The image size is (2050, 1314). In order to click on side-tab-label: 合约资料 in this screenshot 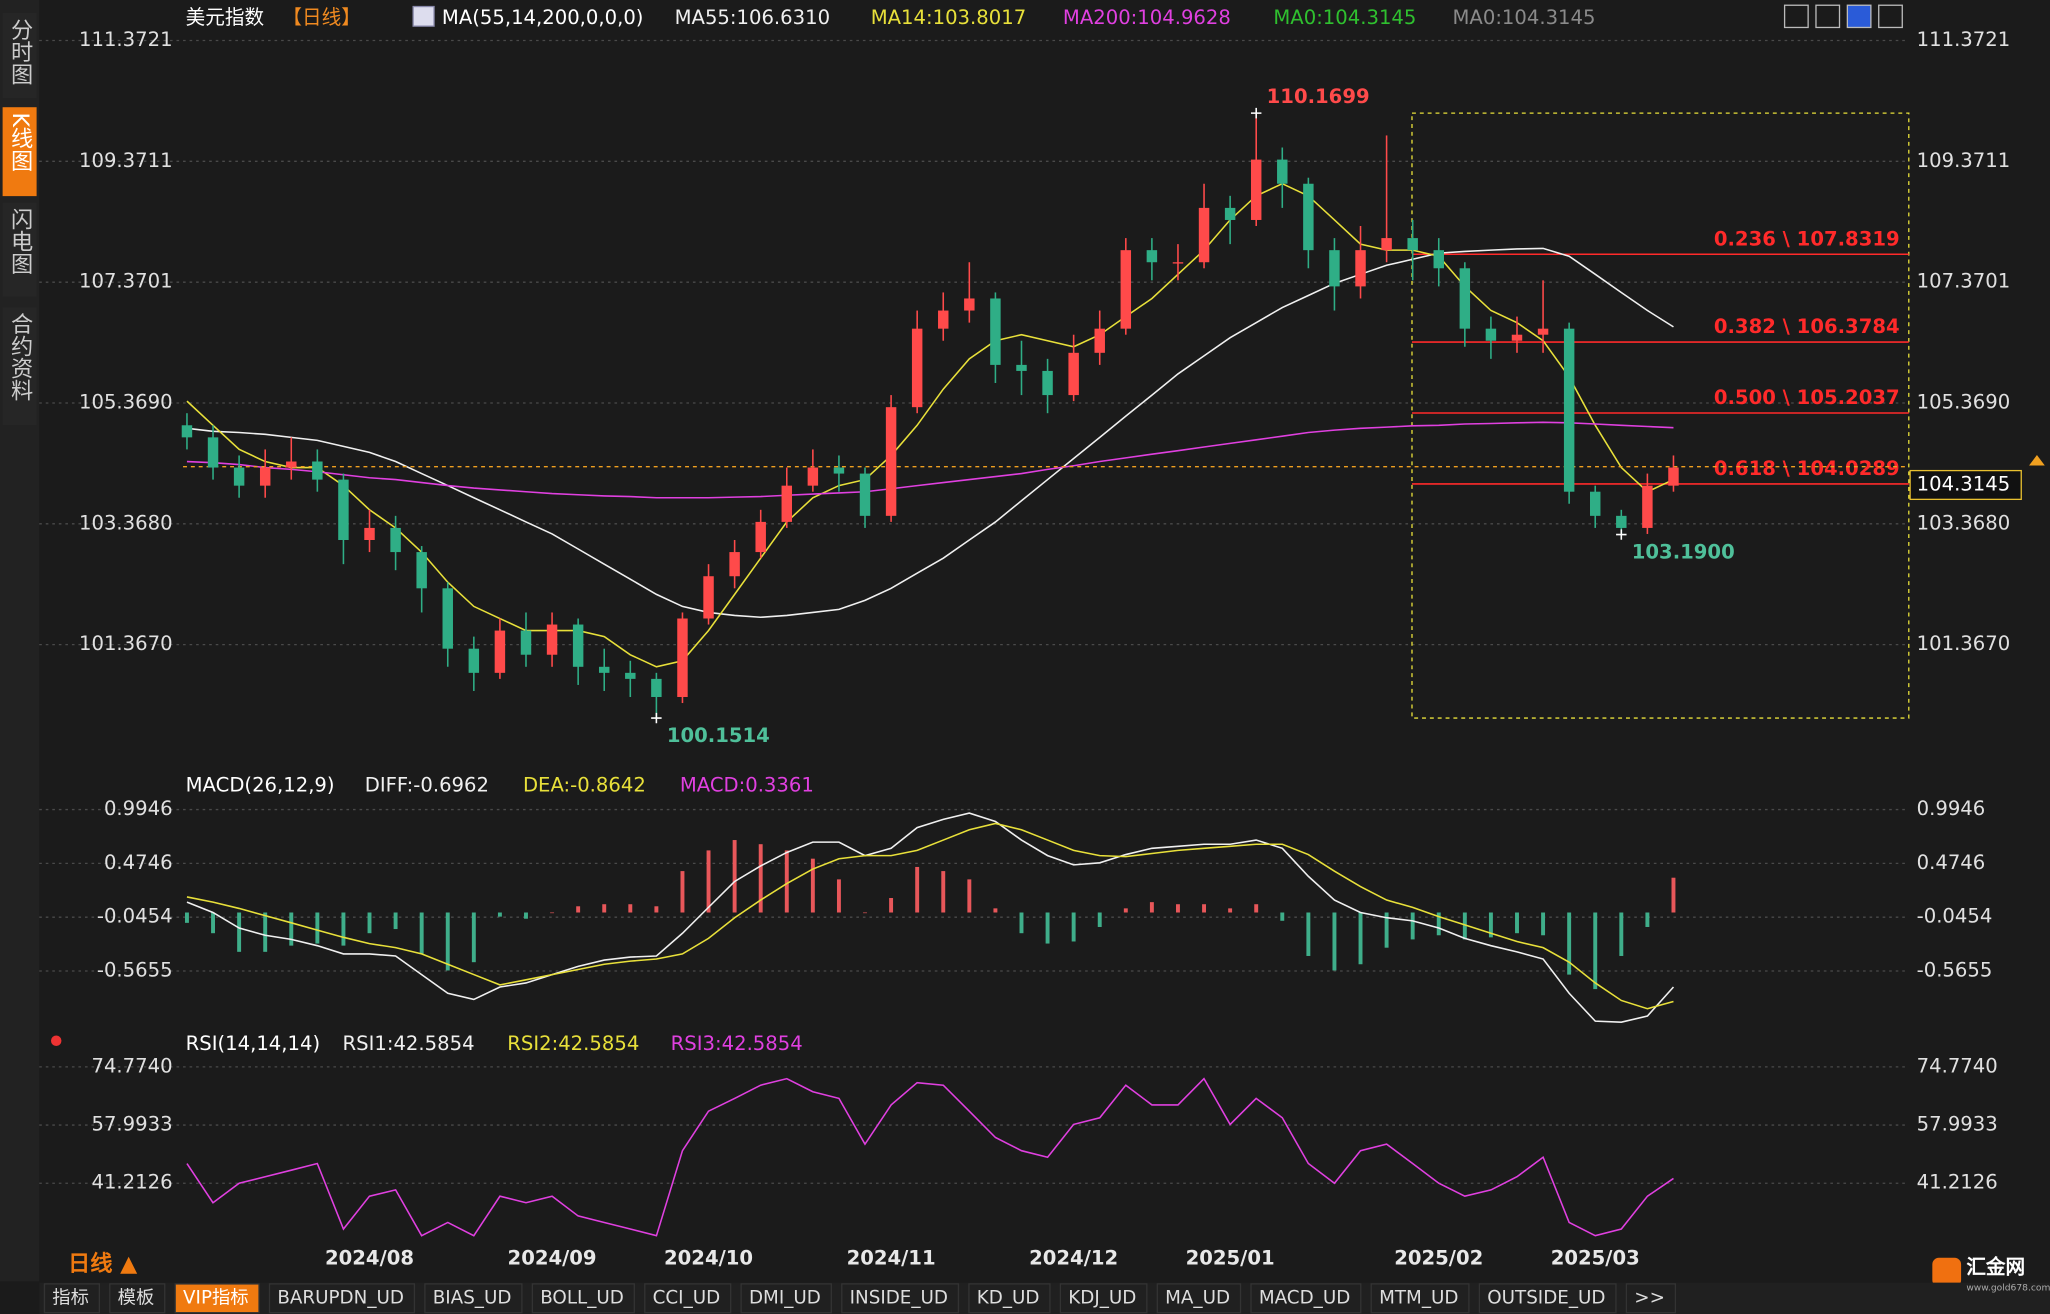, I will do `click(20, 357)`.